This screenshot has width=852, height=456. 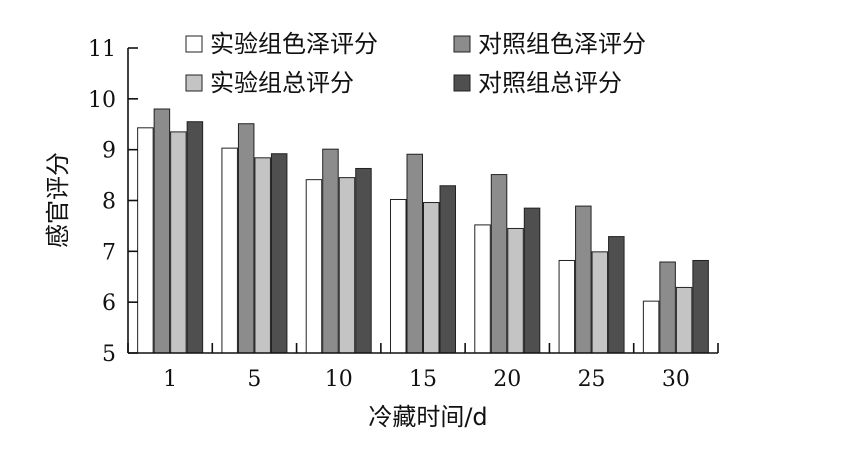 I want to click on x-ticks: 1 5 10 15 20 25 30, so click(x=423, y=367).